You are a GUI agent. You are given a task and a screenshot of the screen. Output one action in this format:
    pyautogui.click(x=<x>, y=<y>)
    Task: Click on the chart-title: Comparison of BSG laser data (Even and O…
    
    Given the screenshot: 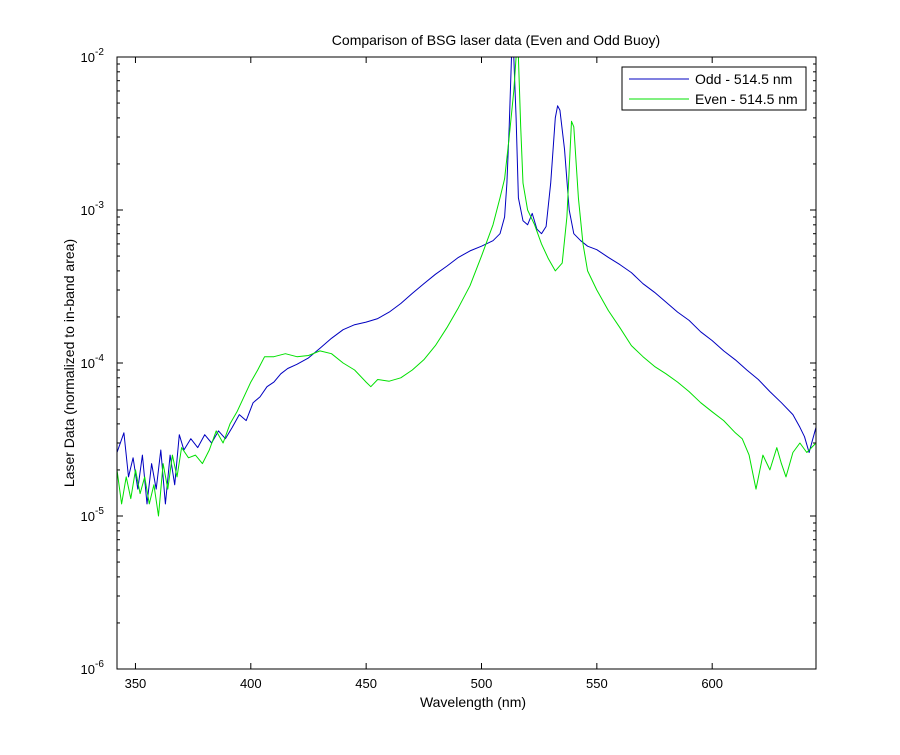 What is the action you would take?
    pyautogui.click(x=496, y=40)
    